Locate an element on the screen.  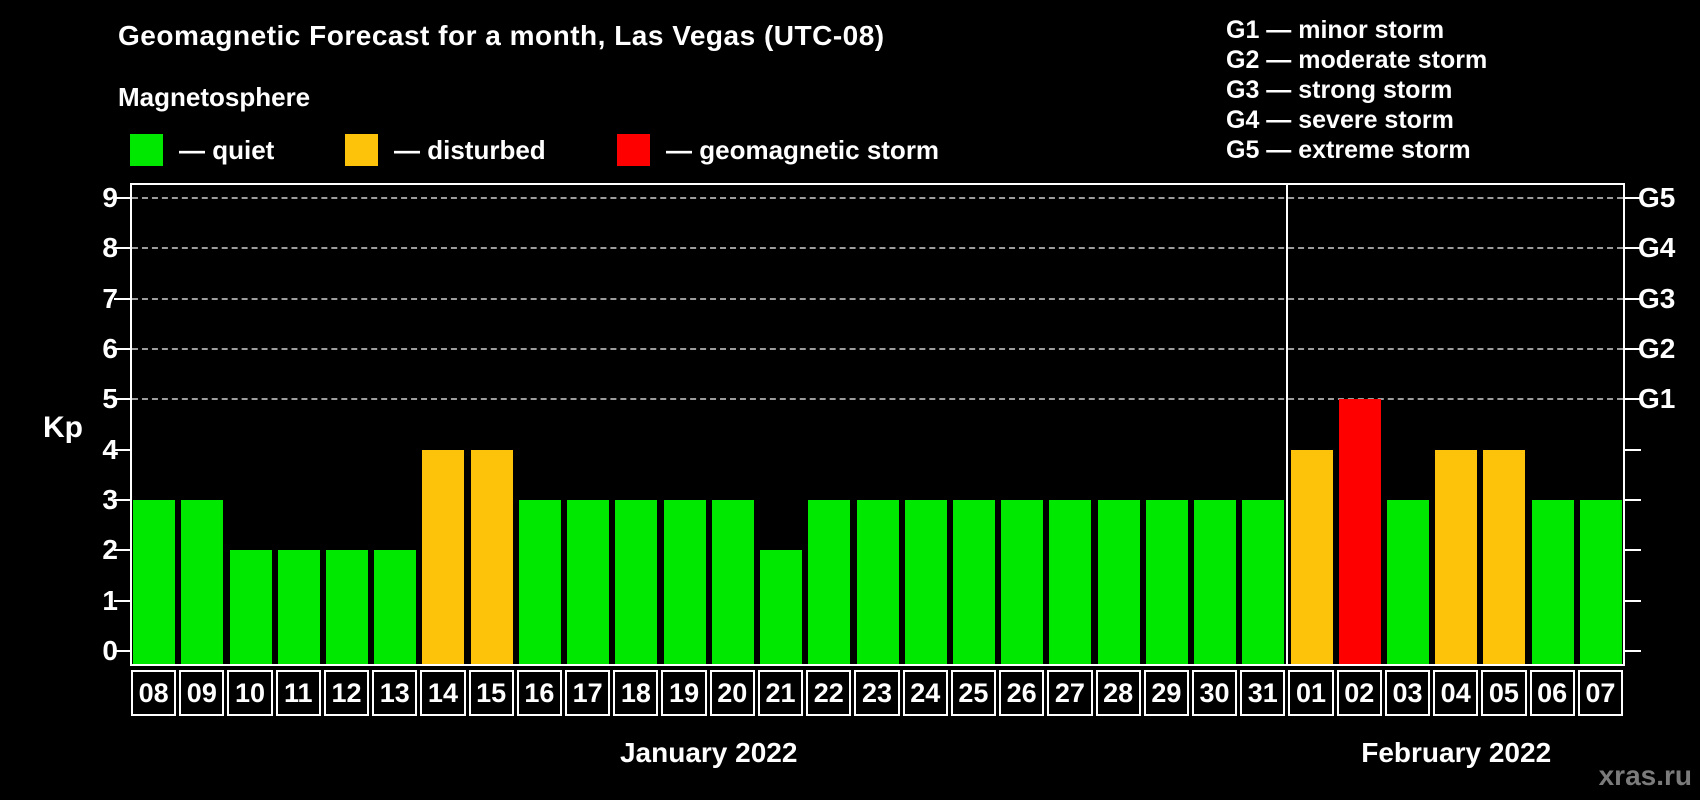
g3-legend-row: G3 — strong storm is located at coordinates (1339, 90).